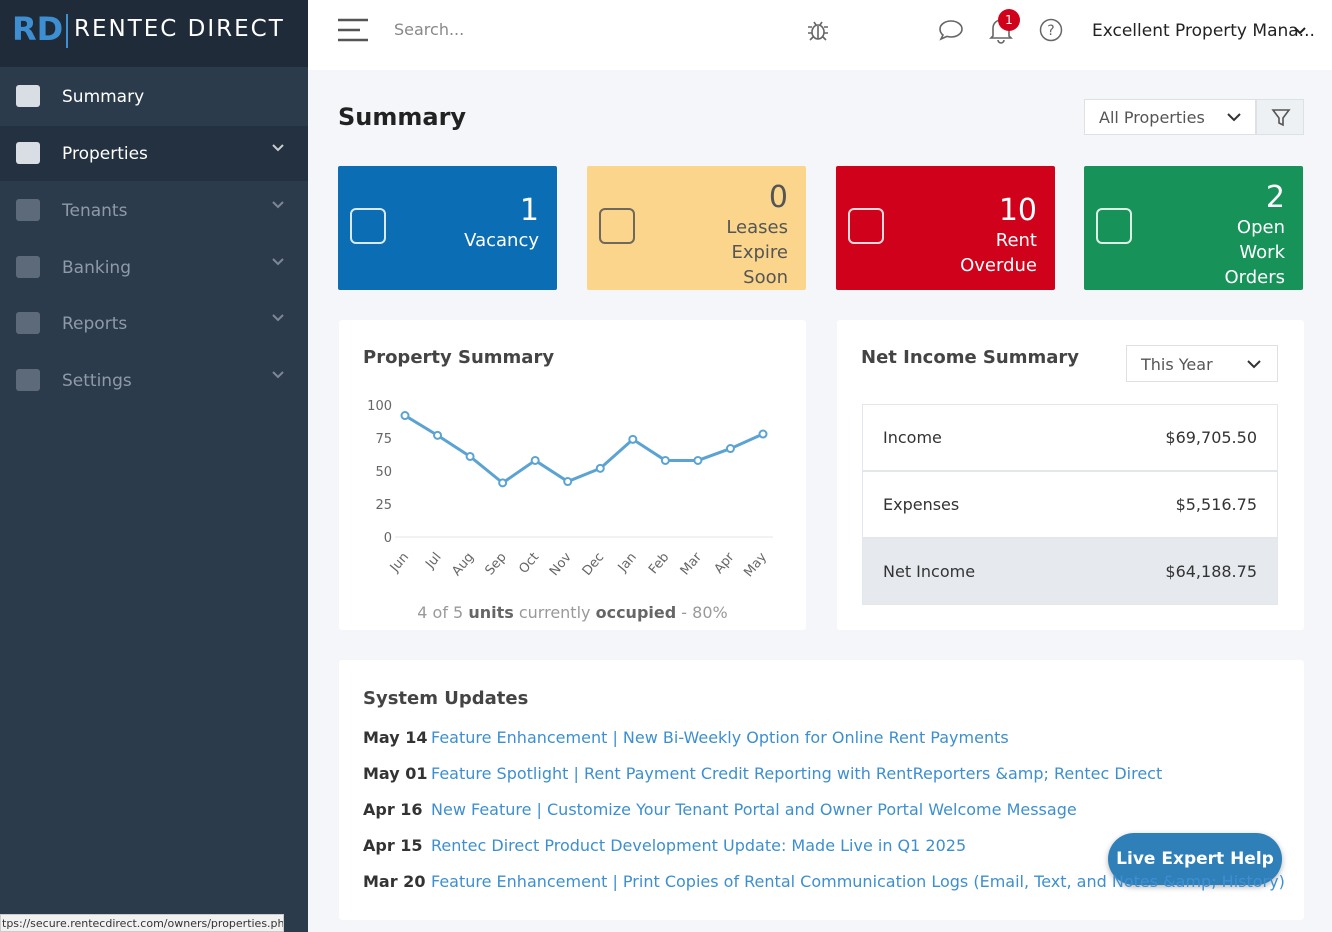 Image resolution: width=1332 pixels, height=932 pixels. Describe the element at coordinates (696, 228) in the screenshot. I see `stat-card: 0 Leases Expire Soon` at that location.